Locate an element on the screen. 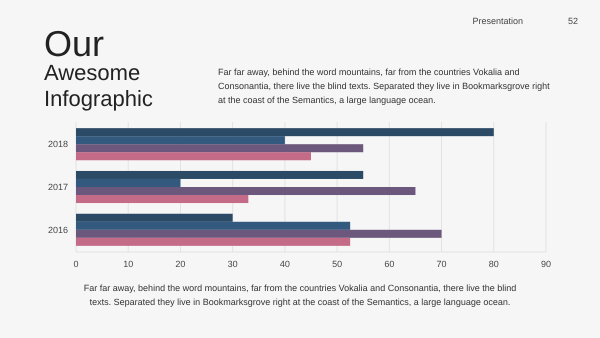 The height and width of the screenshot is (338, 600). x-tick-label: 60 is located at coordinates (389, 264).